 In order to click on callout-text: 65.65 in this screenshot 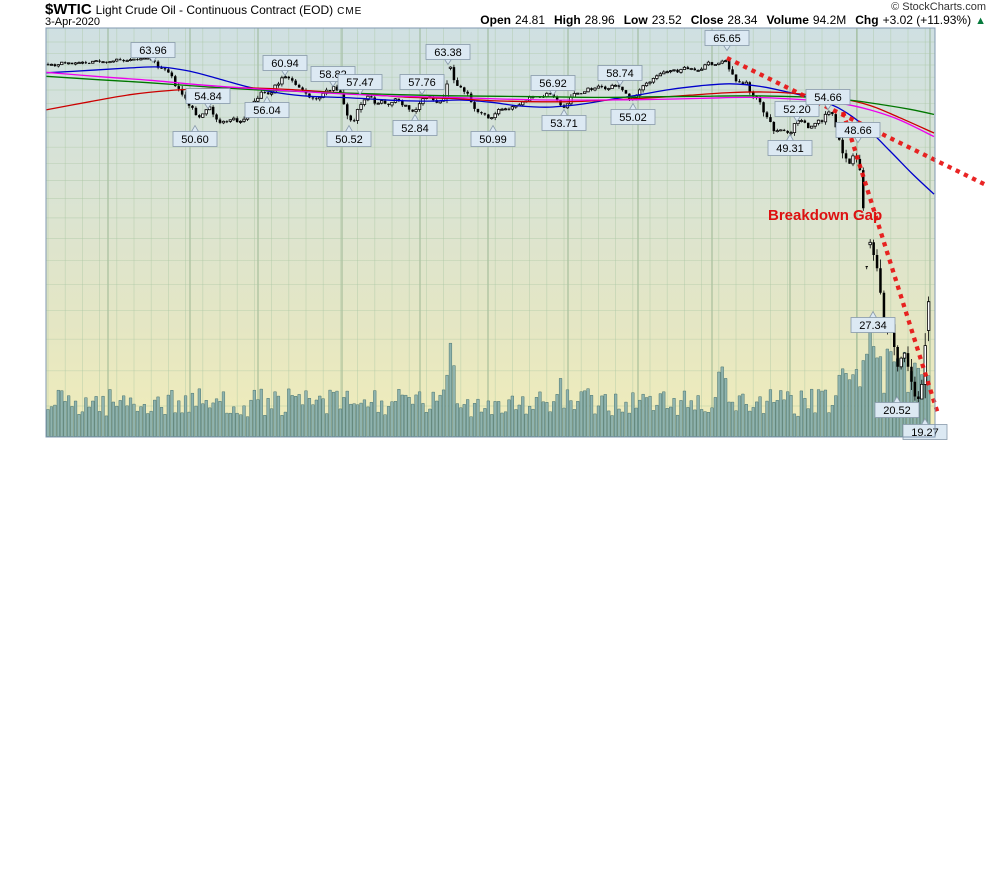, I will do `click(727, 39)`.